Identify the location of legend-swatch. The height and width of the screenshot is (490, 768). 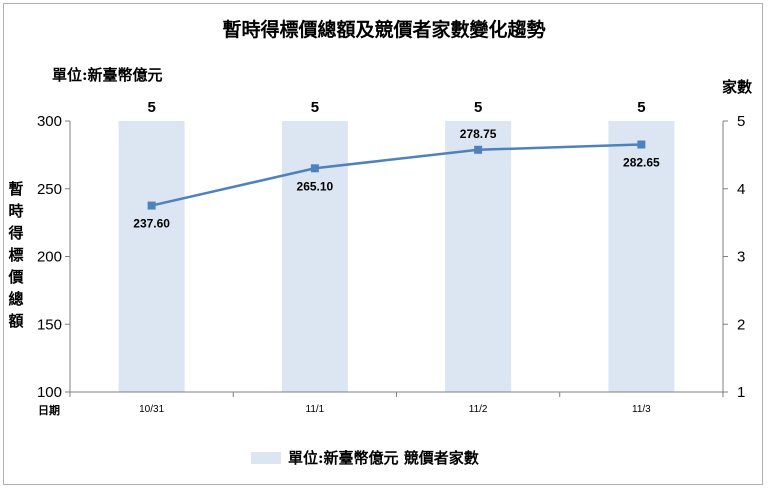
(266, 458).